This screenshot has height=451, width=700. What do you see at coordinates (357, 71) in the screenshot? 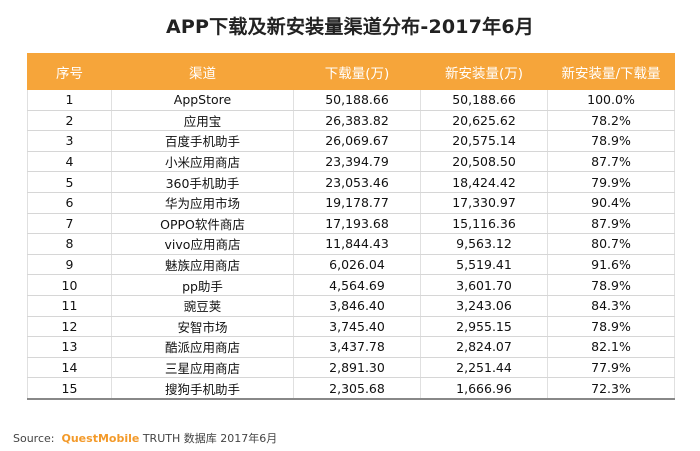
I see `header-downloads: 下载量(万)` at bounding box center [357, 71].